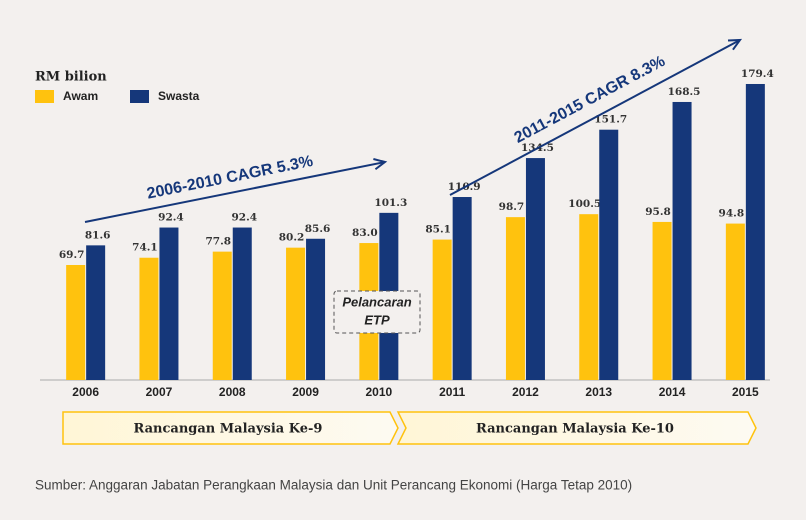 The height and width of the screenshot is (520, 806). I want to click on value-label: 100.5, so click(584, 204).